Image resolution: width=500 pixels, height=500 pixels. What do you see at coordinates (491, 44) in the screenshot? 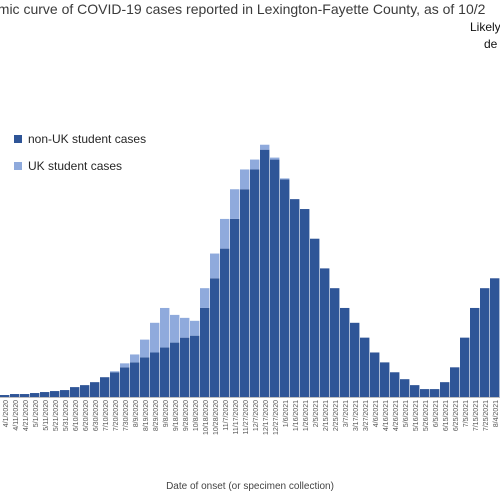
I see `annotation-de: de` at bounding box center [491, 44].